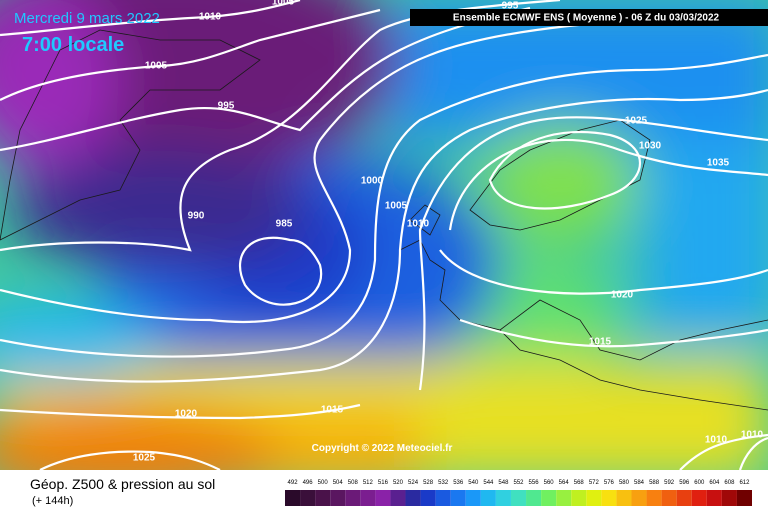  I want to click on legend-label: 536, so click(458, 483).